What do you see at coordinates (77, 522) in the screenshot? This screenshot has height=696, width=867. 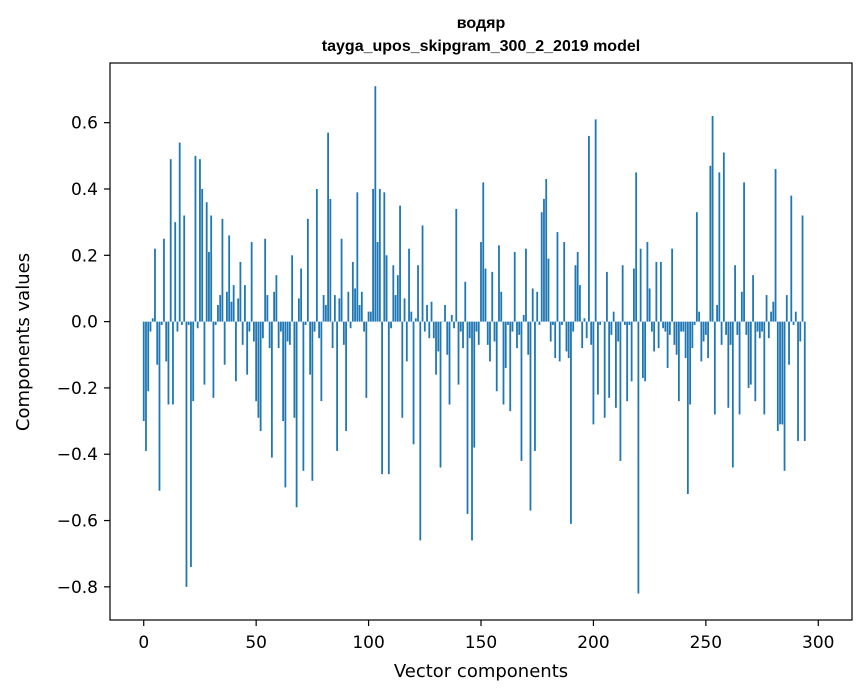 I see `y-tick-label: −0.6` at bounding box center [77, 522].